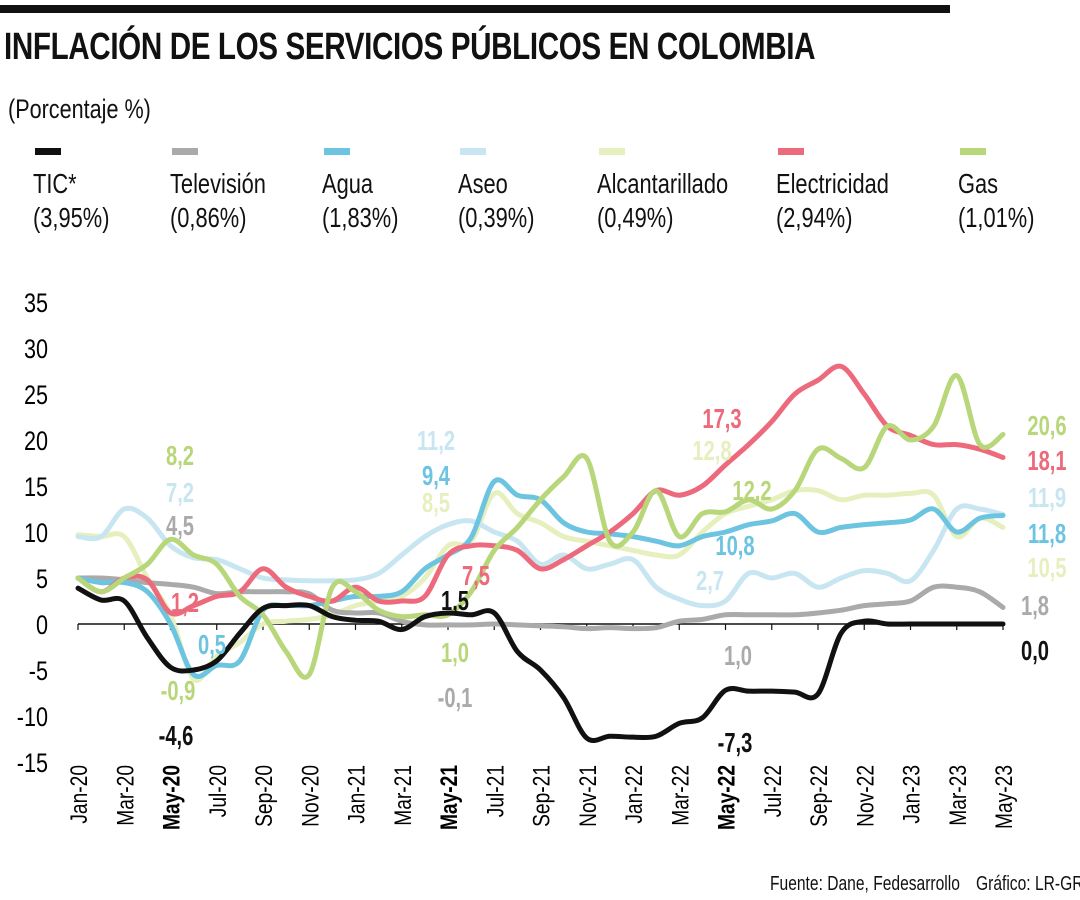  I want to click on data-label: 2,7, so click(710, 581).